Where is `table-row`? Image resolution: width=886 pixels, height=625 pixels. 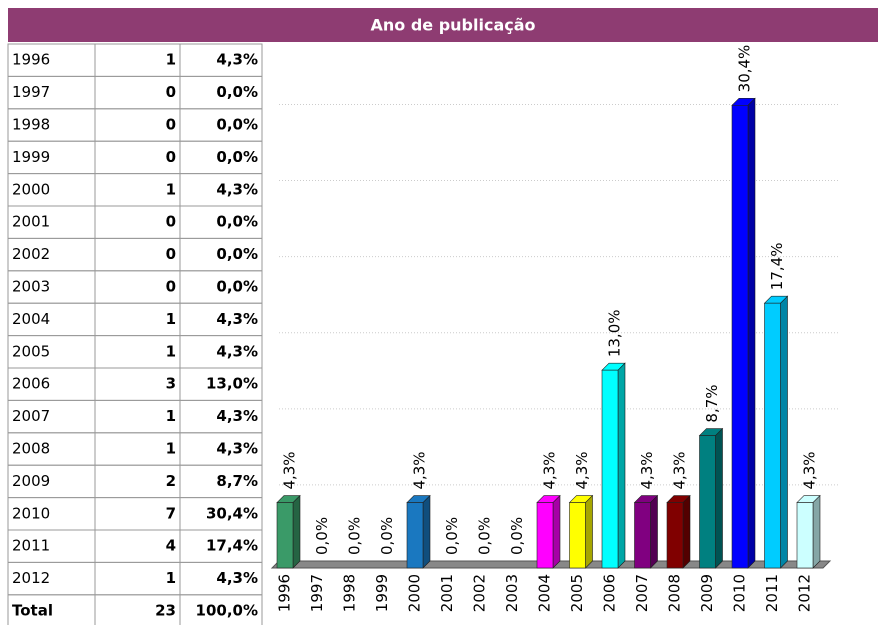
table-row is located at coordinates (135, 609).